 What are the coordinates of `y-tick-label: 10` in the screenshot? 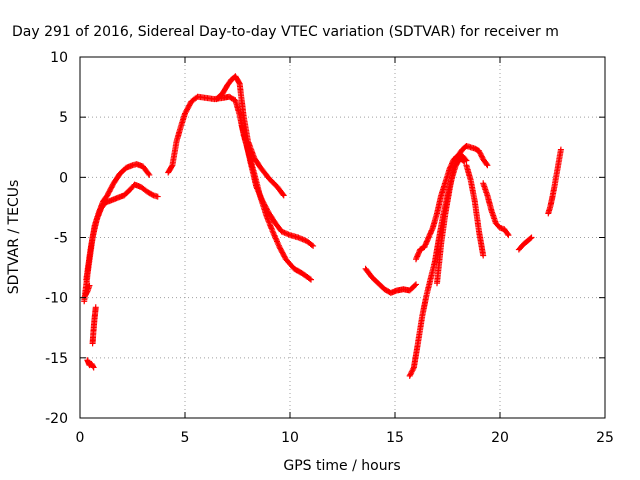 It's located at (59, 58).